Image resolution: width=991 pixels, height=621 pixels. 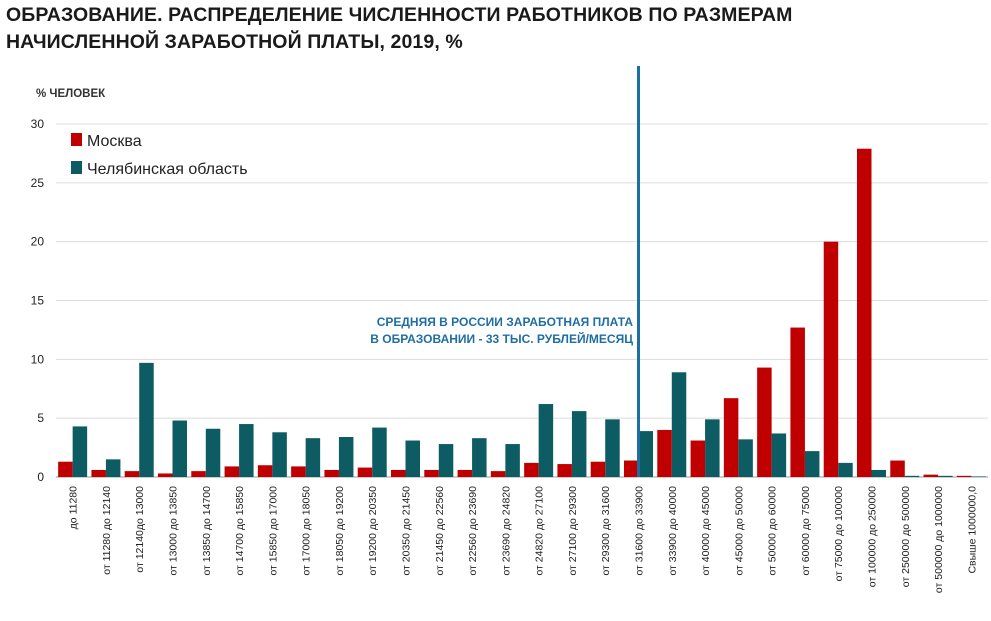 I want to click on x-category-label: от 19200 до 20350, so click(x=373, y=531).